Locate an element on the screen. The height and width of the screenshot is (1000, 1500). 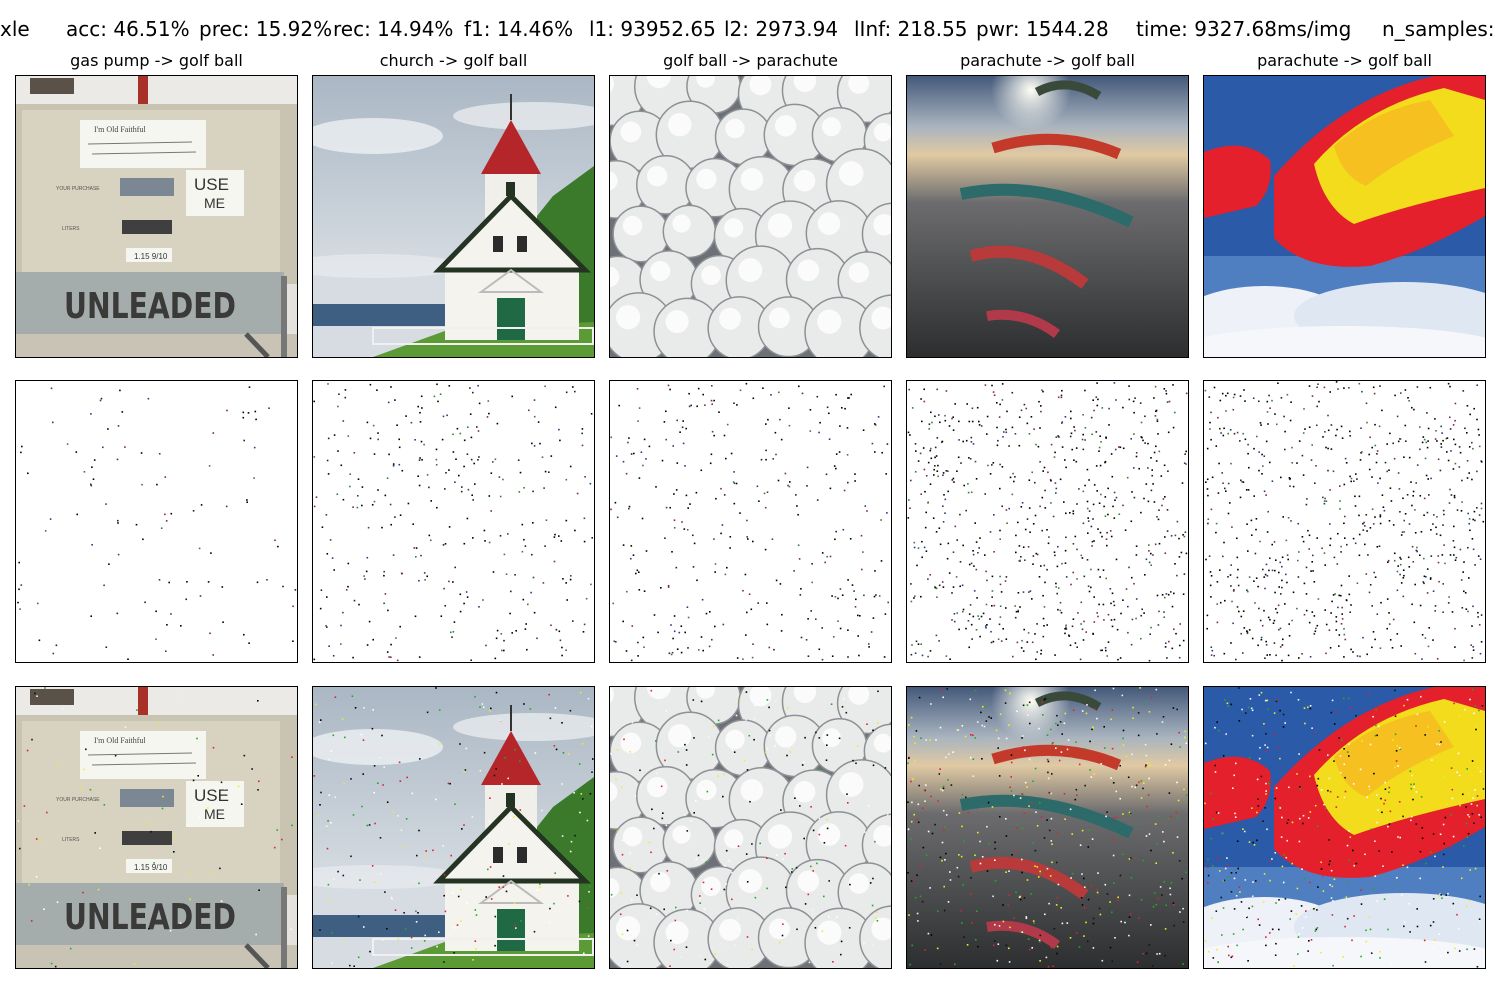
time-metric: time: 9327.68ms/img is located at coordinates (1244, 29).